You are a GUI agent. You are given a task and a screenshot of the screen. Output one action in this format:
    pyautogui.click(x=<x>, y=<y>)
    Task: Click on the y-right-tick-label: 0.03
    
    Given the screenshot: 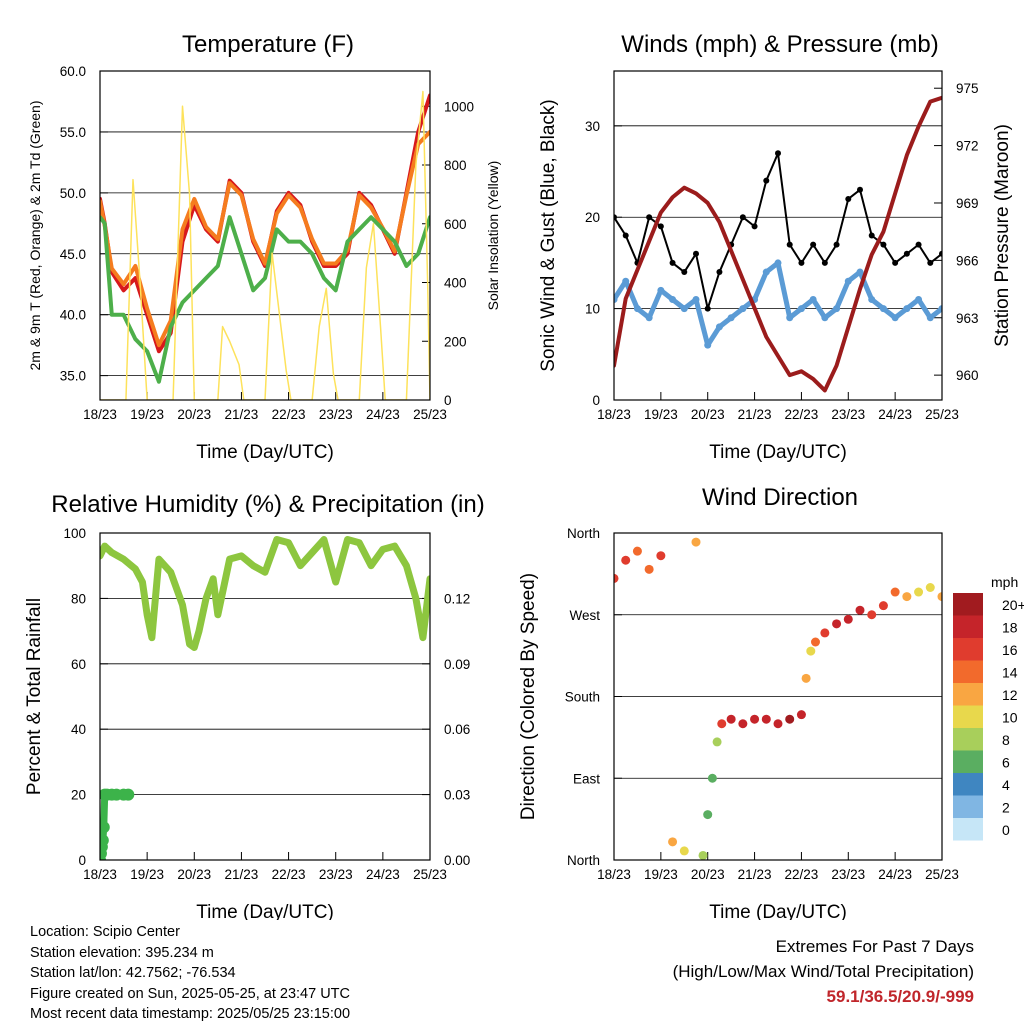 What is the action you would take?
    pyautogui.click(x=457, y=795)
    